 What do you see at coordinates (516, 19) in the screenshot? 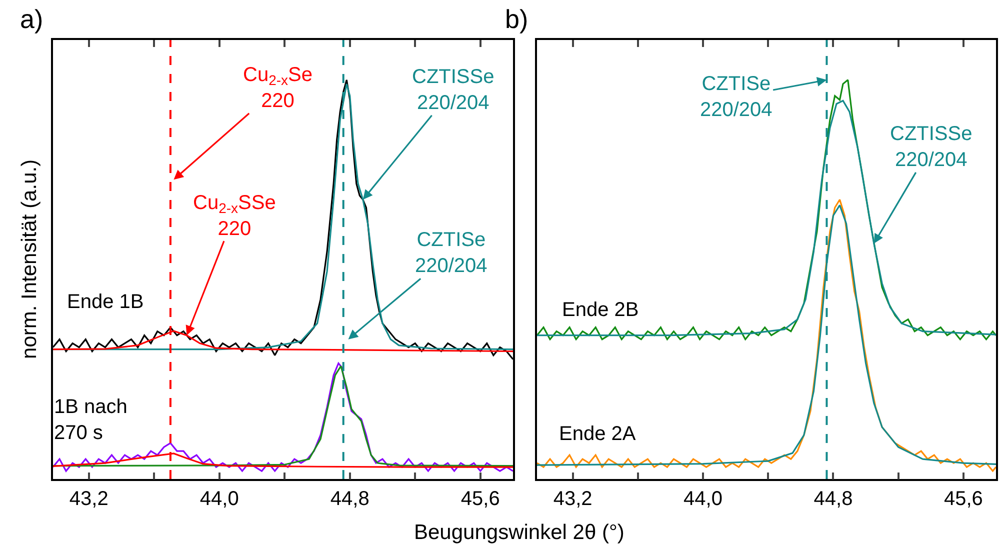
I see `text: b)` at bounding box center [516, 19].